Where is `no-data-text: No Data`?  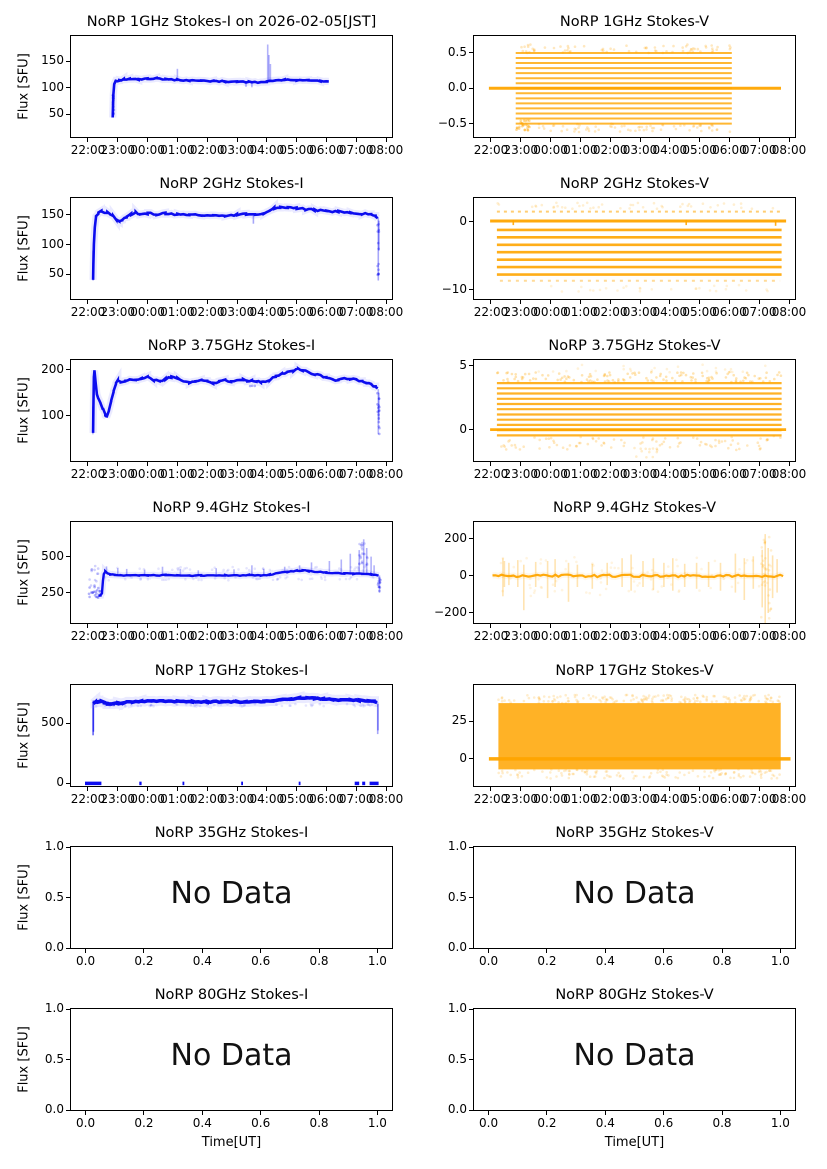 no-data-text: No Data is located at coordinates (634, 893).